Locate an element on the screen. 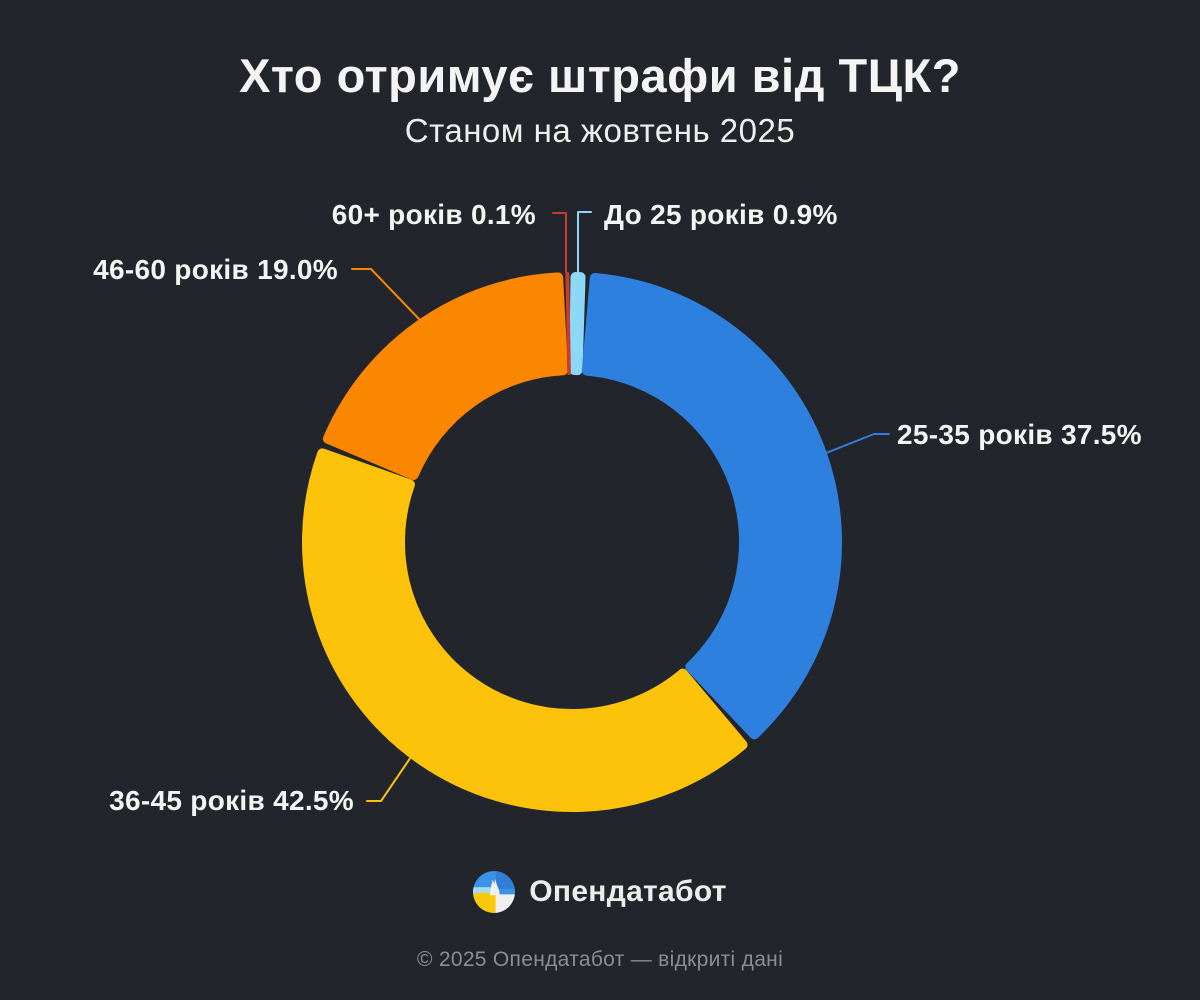 Image resolution: width=1200 pixels, height=1000 pixels. leader-line-до-25-років is located at coordinates (584, 242).